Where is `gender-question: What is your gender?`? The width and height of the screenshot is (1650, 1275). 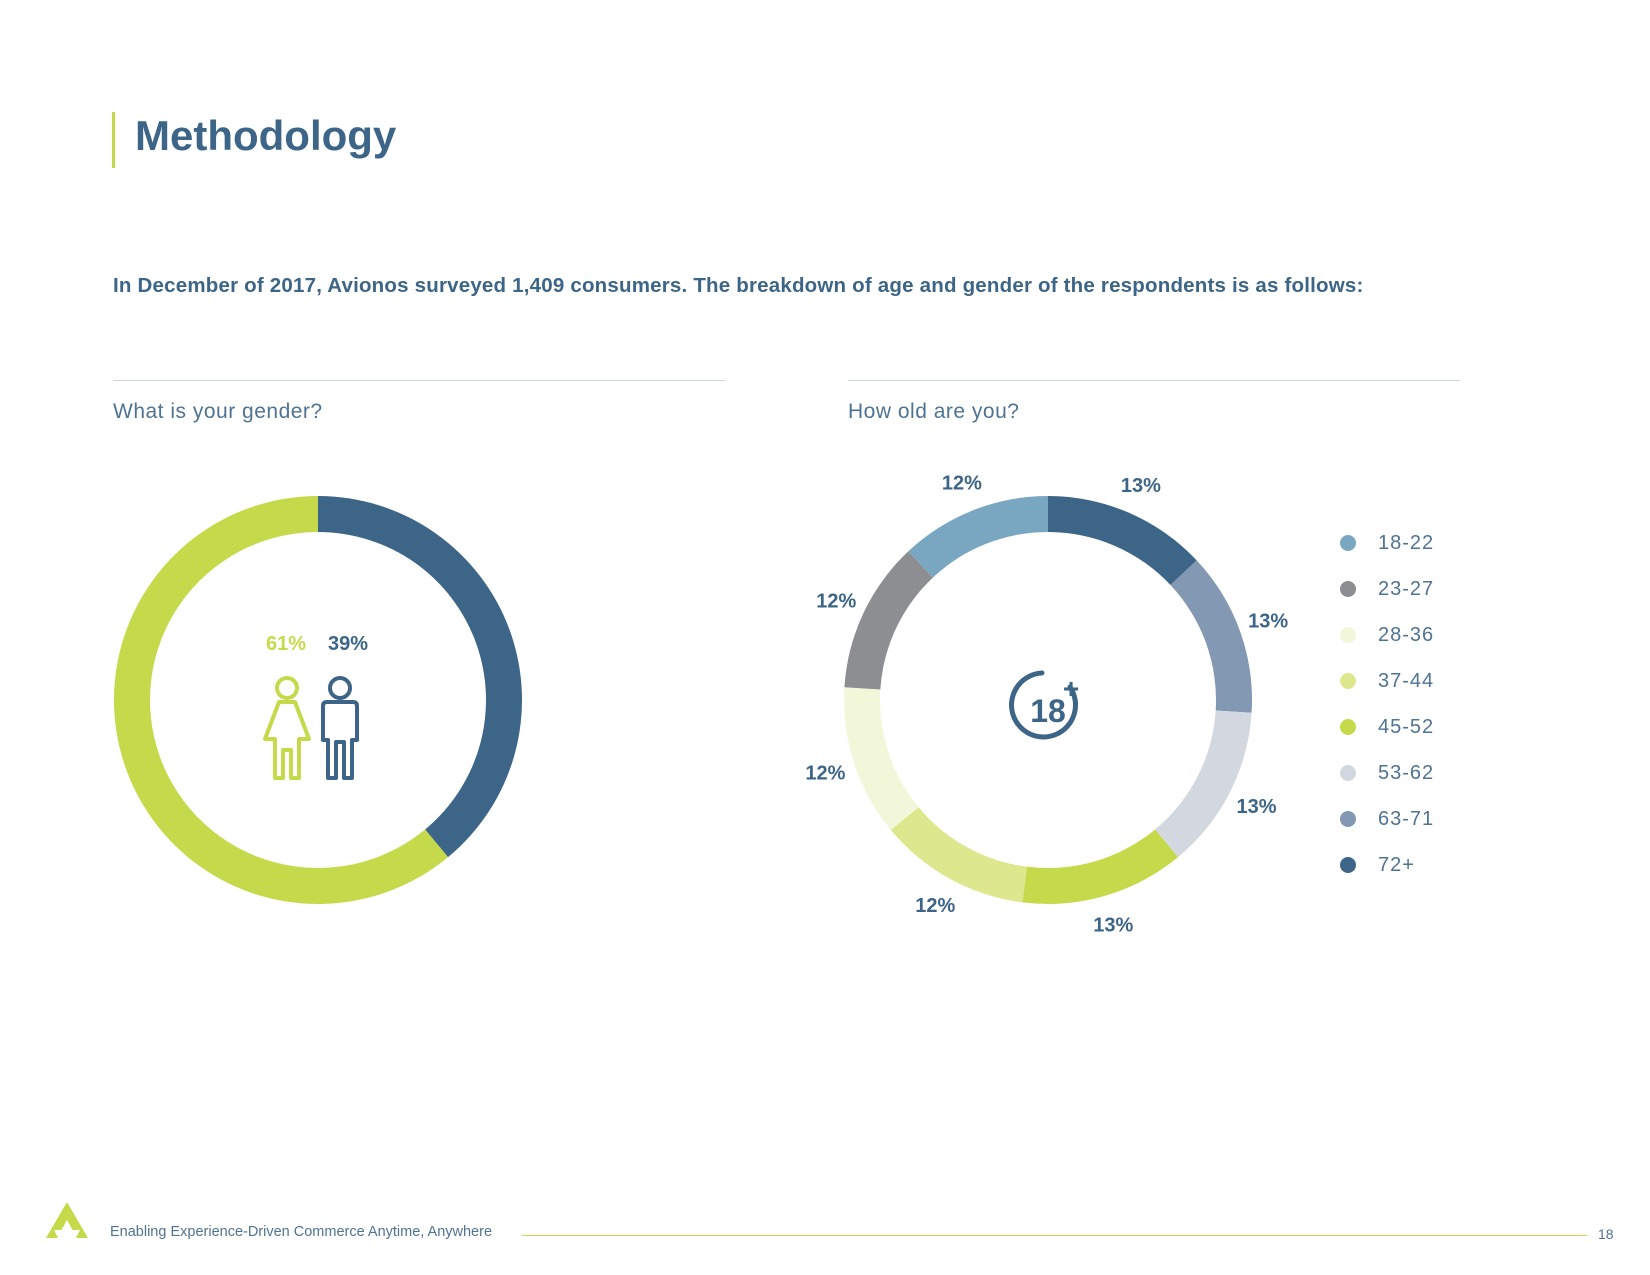
gender-question: What is your gender? is located at coordinates (218, 411).